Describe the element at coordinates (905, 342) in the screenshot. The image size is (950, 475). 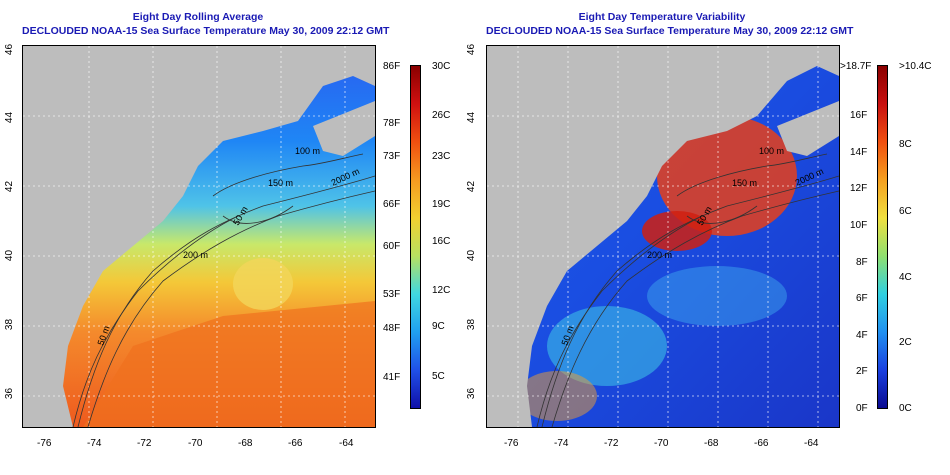
I see `right-cb-c: 2C` at that location.